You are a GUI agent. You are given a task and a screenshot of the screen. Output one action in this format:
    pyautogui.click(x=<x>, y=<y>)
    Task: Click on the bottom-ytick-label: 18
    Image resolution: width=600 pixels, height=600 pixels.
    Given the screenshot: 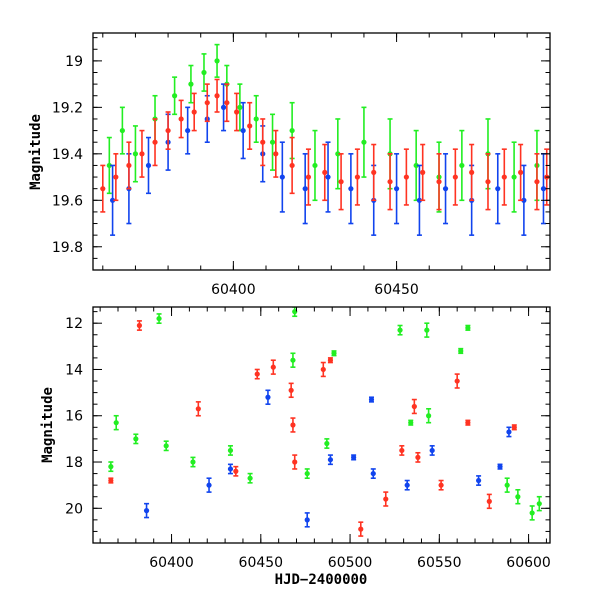 What is the action you would take?
    pyautogui.click(x=74, y=463)
    